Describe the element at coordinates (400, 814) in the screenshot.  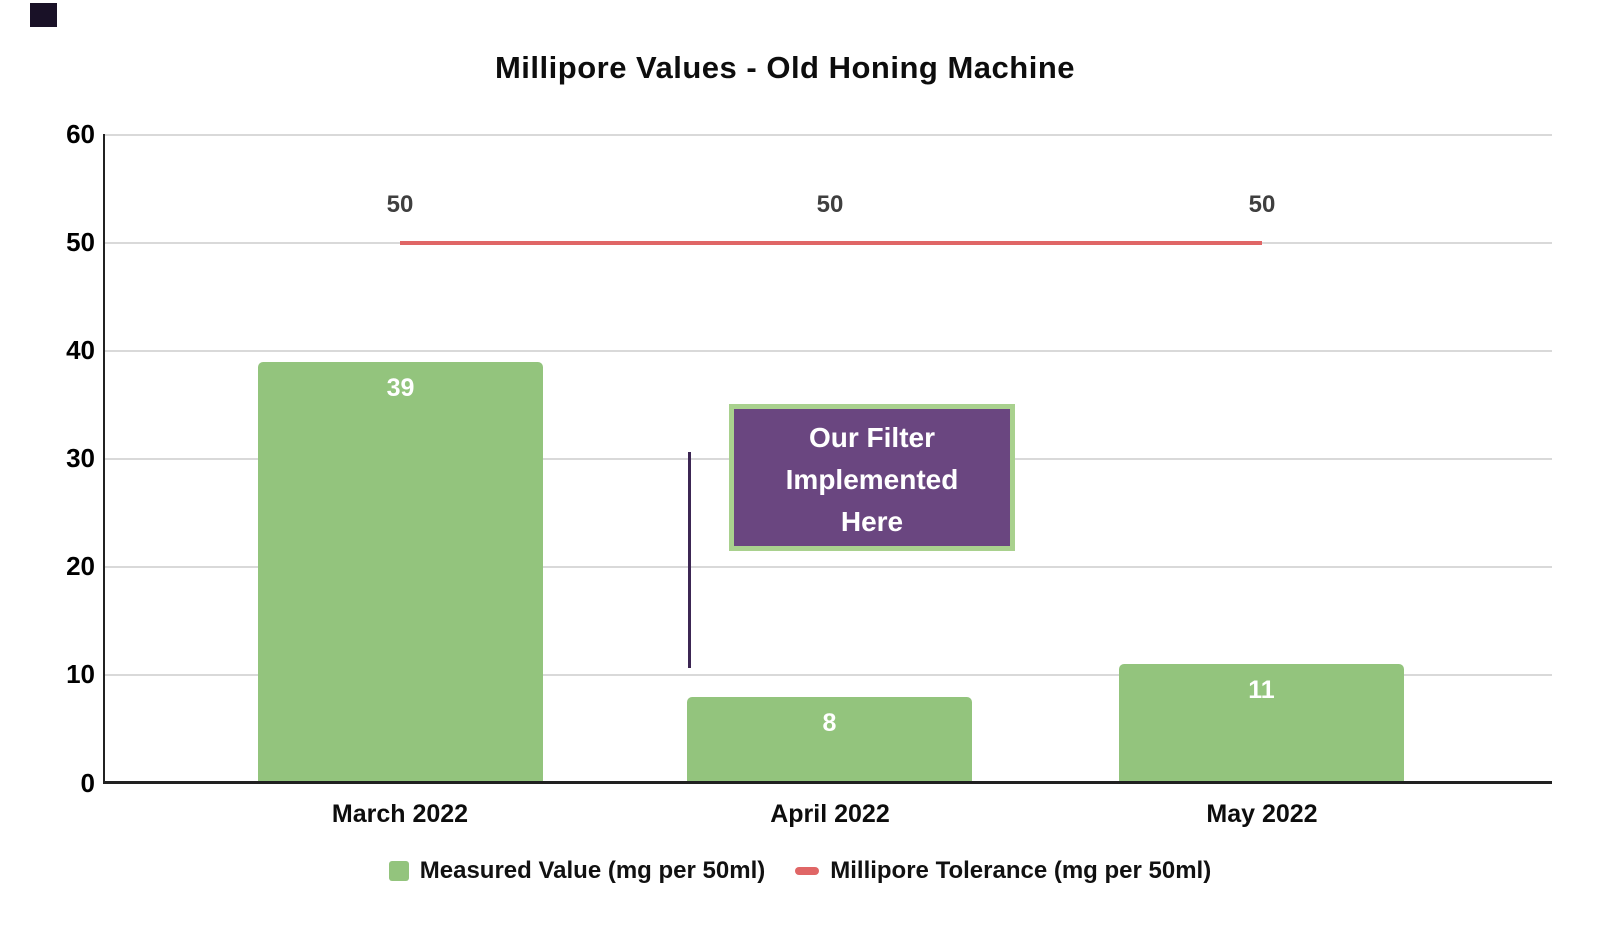
I see `x-tick-label-march: March 2022` at that location.